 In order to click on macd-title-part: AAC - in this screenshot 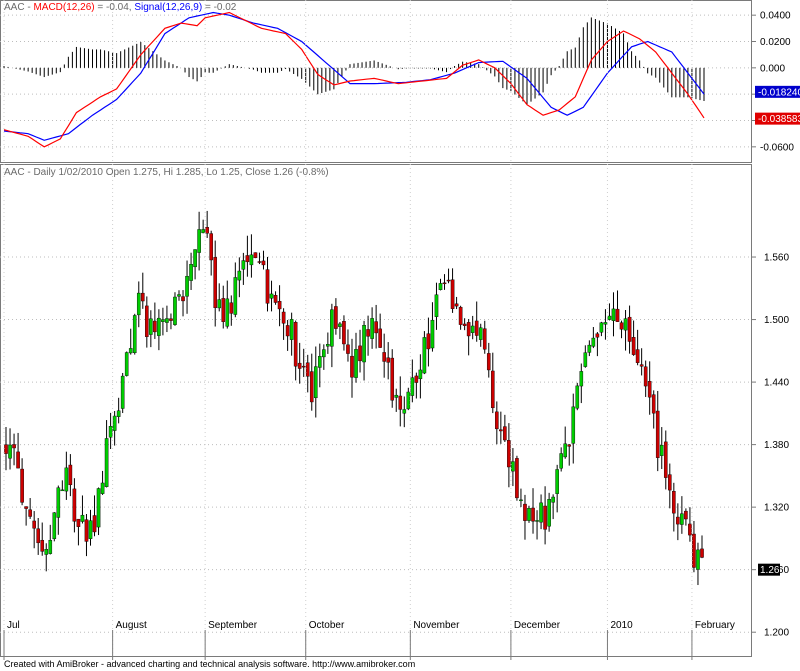, I will do `click(18, 7)`.